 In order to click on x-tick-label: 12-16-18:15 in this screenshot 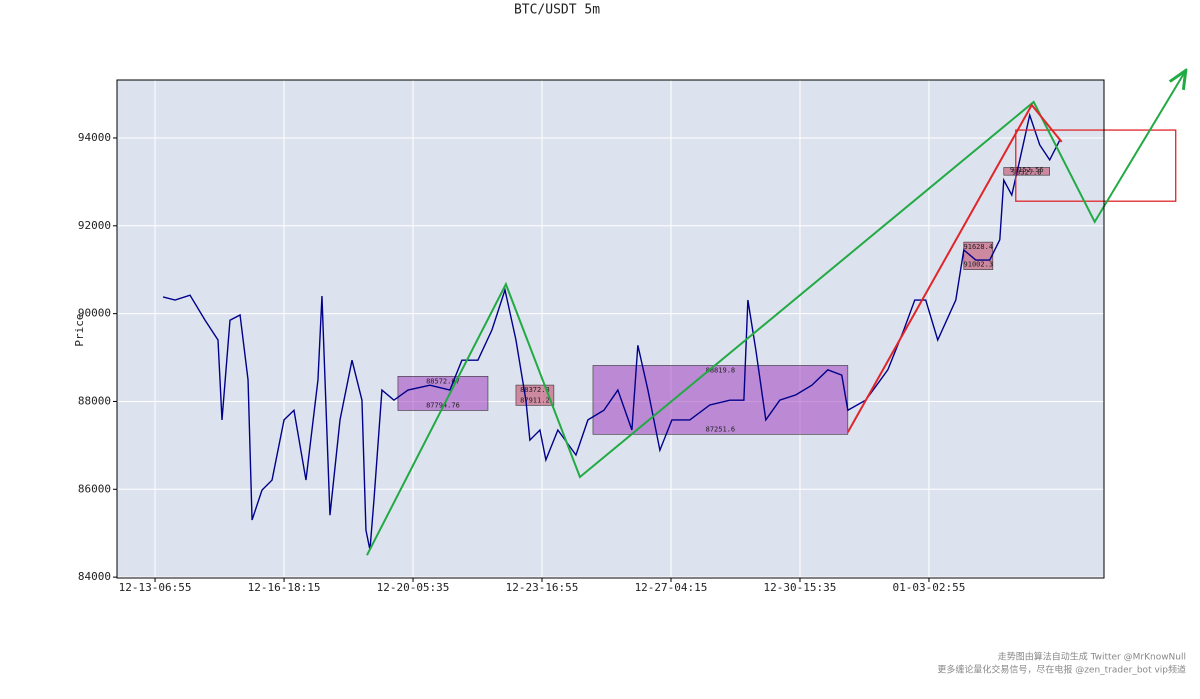, I will do `click(284, 587)`.